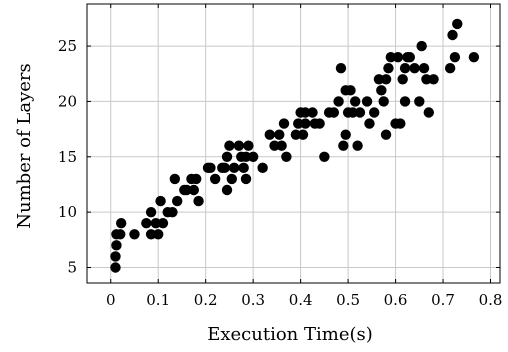  Describe the element at coordinates (491, 300) in the screenshot. I see `x-tick-label: 0.8` at that location.